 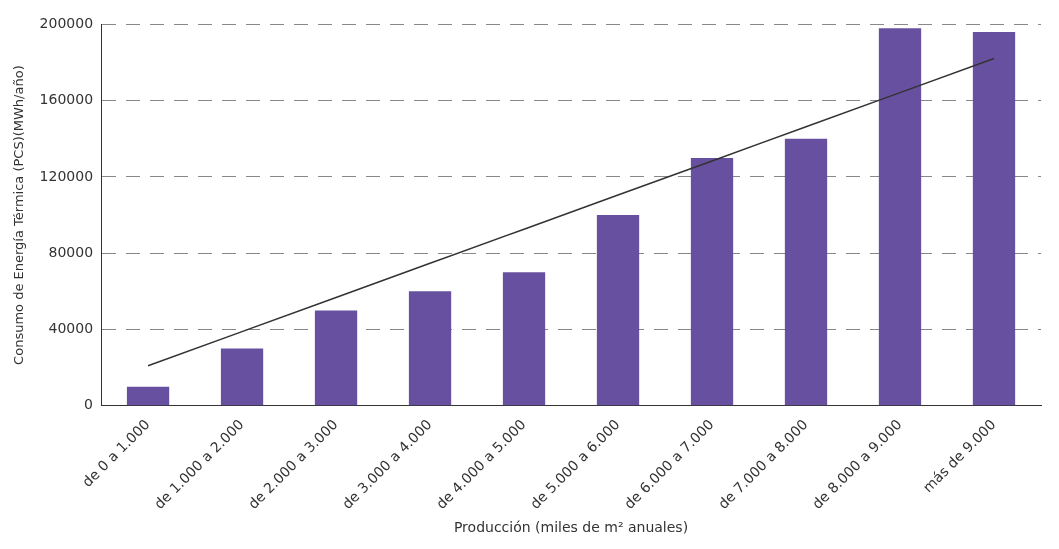 What do you see at coordinates (571, 527) in the screenshot?
I see `x-axis-title: Producción (miles de m² anuales)` at bounding box center [571, 527].